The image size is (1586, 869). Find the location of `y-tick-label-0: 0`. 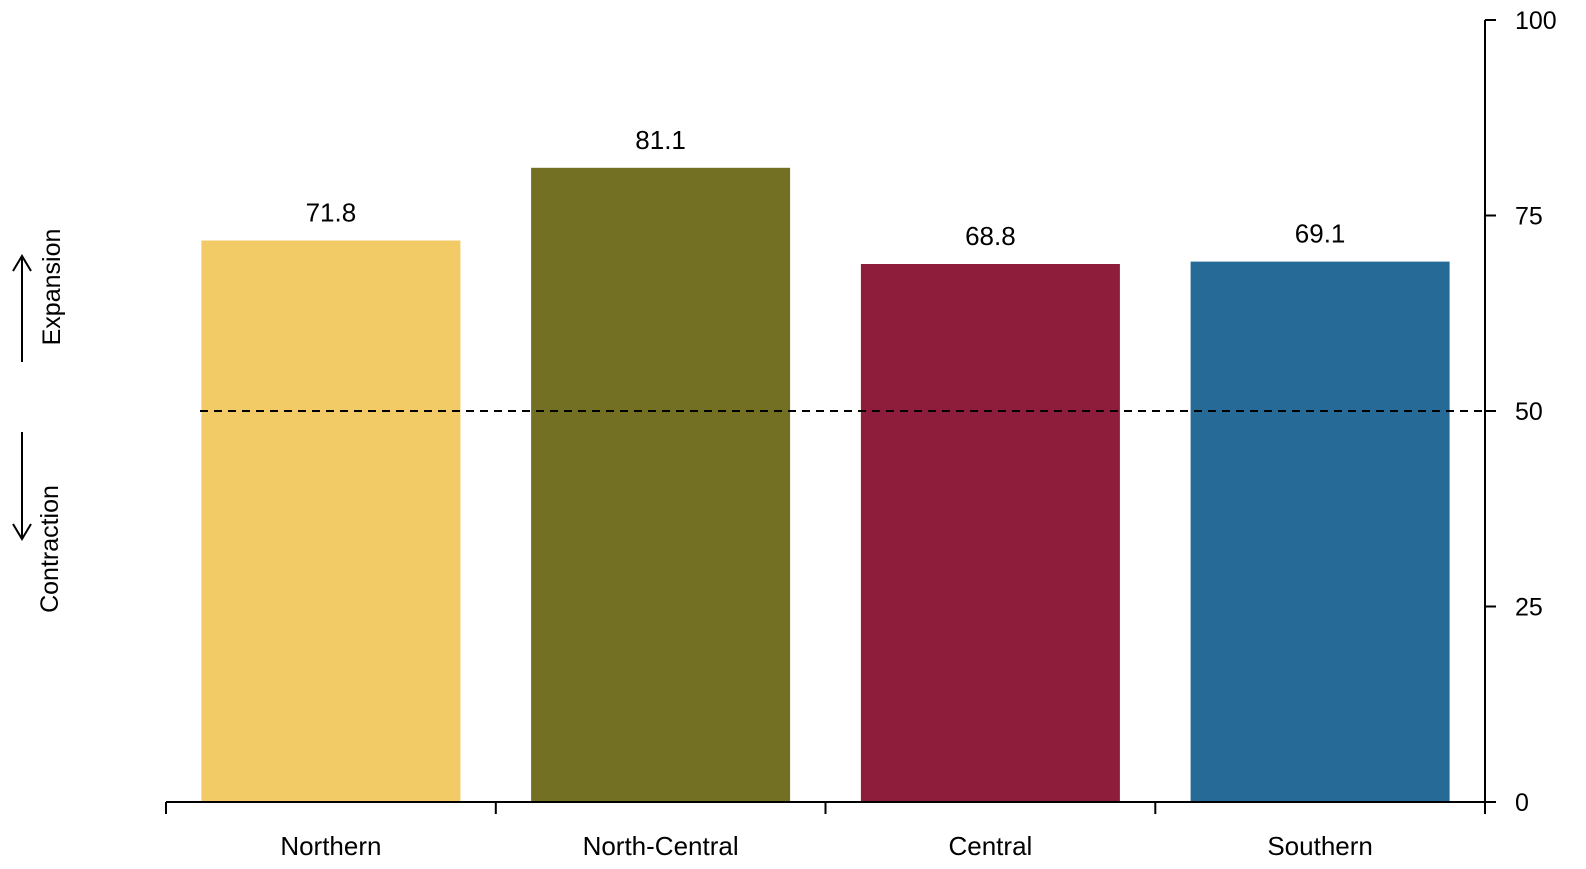

y-tick-label-0: 0 is located at coordinates (1522, 803).